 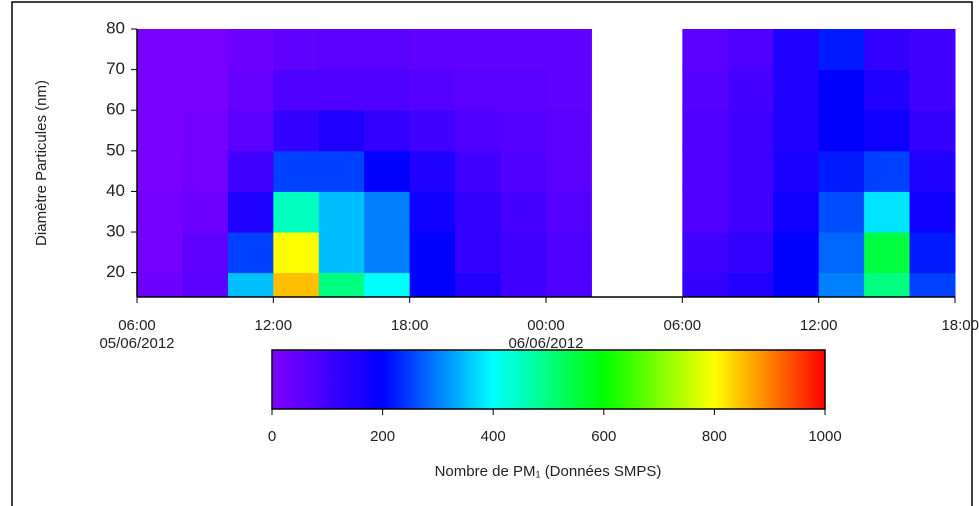 I want to click on y-tick-label: 60, so click(x=115, y=109).